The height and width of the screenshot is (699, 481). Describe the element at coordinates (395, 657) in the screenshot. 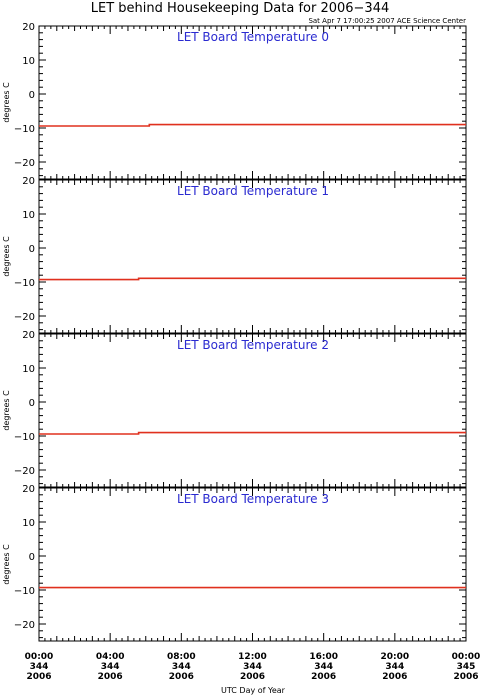

I see `x-tick-time: 20:00` at that location.